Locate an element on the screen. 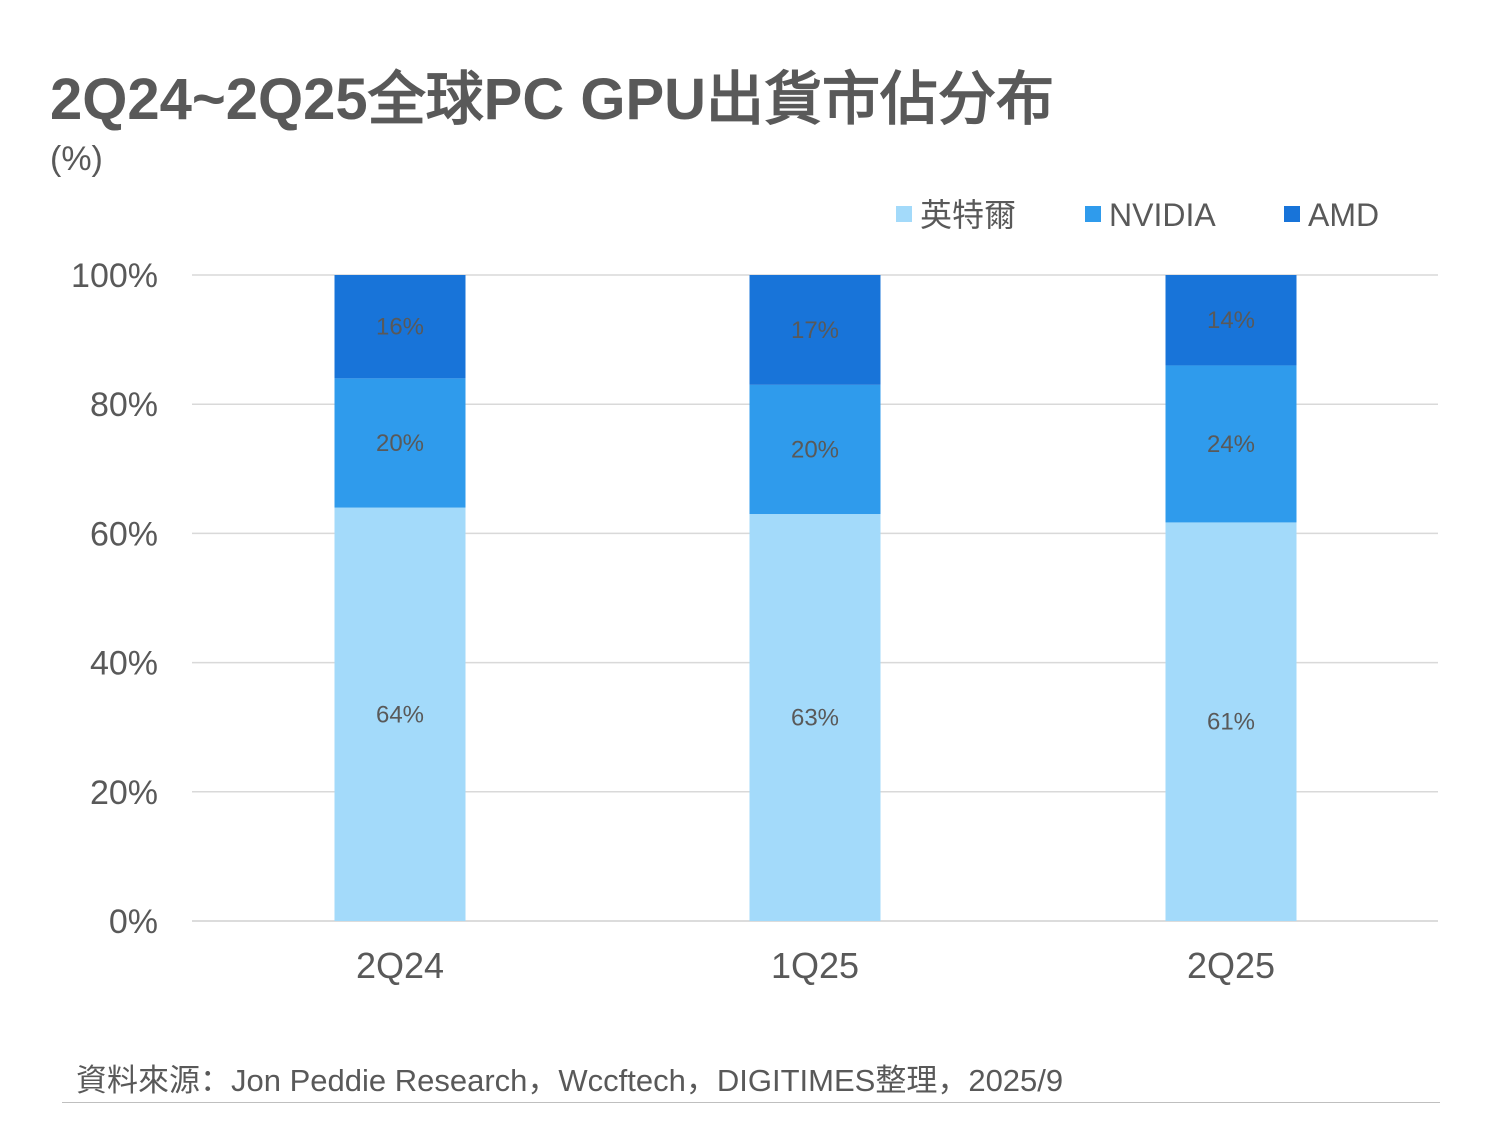  x-tick-label: 2Q25 is located at coordinates (1231, 965).